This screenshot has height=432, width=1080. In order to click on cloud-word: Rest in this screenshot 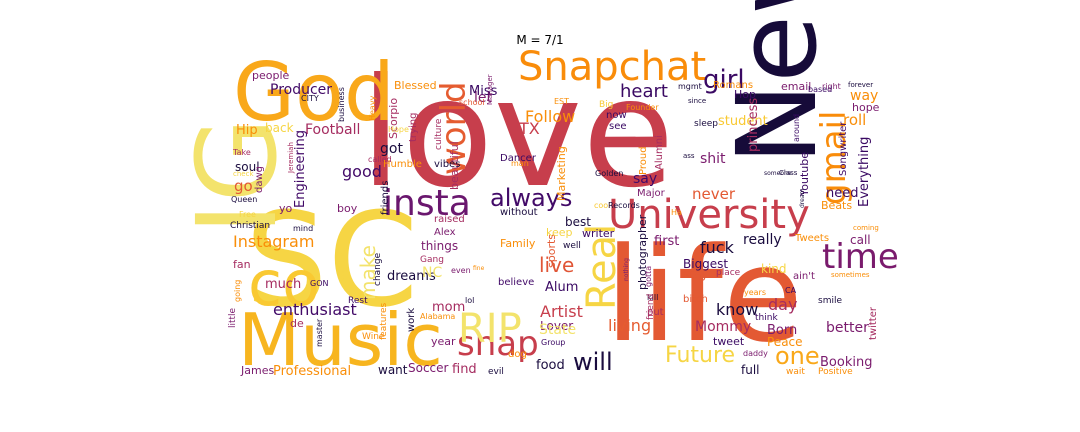, I will do `click(358, 301)`.